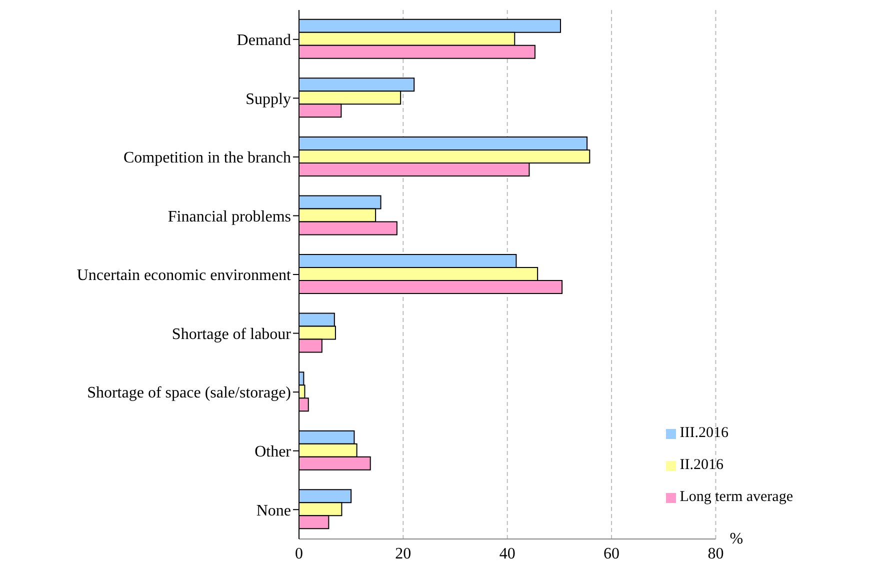 This screenshot has height=579, width=881. I want to click on y-tick-label: None, so click(273, 511).